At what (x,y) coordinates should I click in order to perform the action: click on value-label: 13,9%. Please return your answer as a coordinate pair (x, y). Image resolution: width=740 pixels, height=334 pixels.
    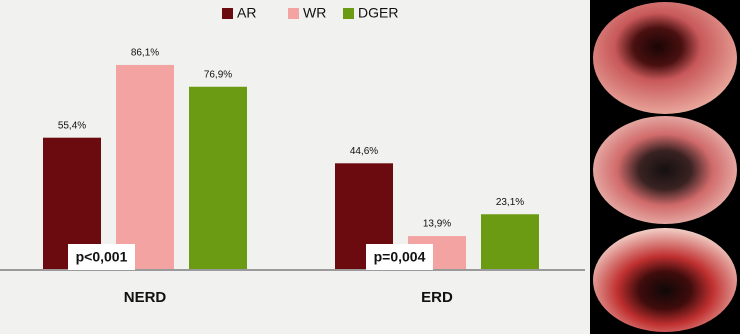
    Looking at the image, I should click on (437, 224).